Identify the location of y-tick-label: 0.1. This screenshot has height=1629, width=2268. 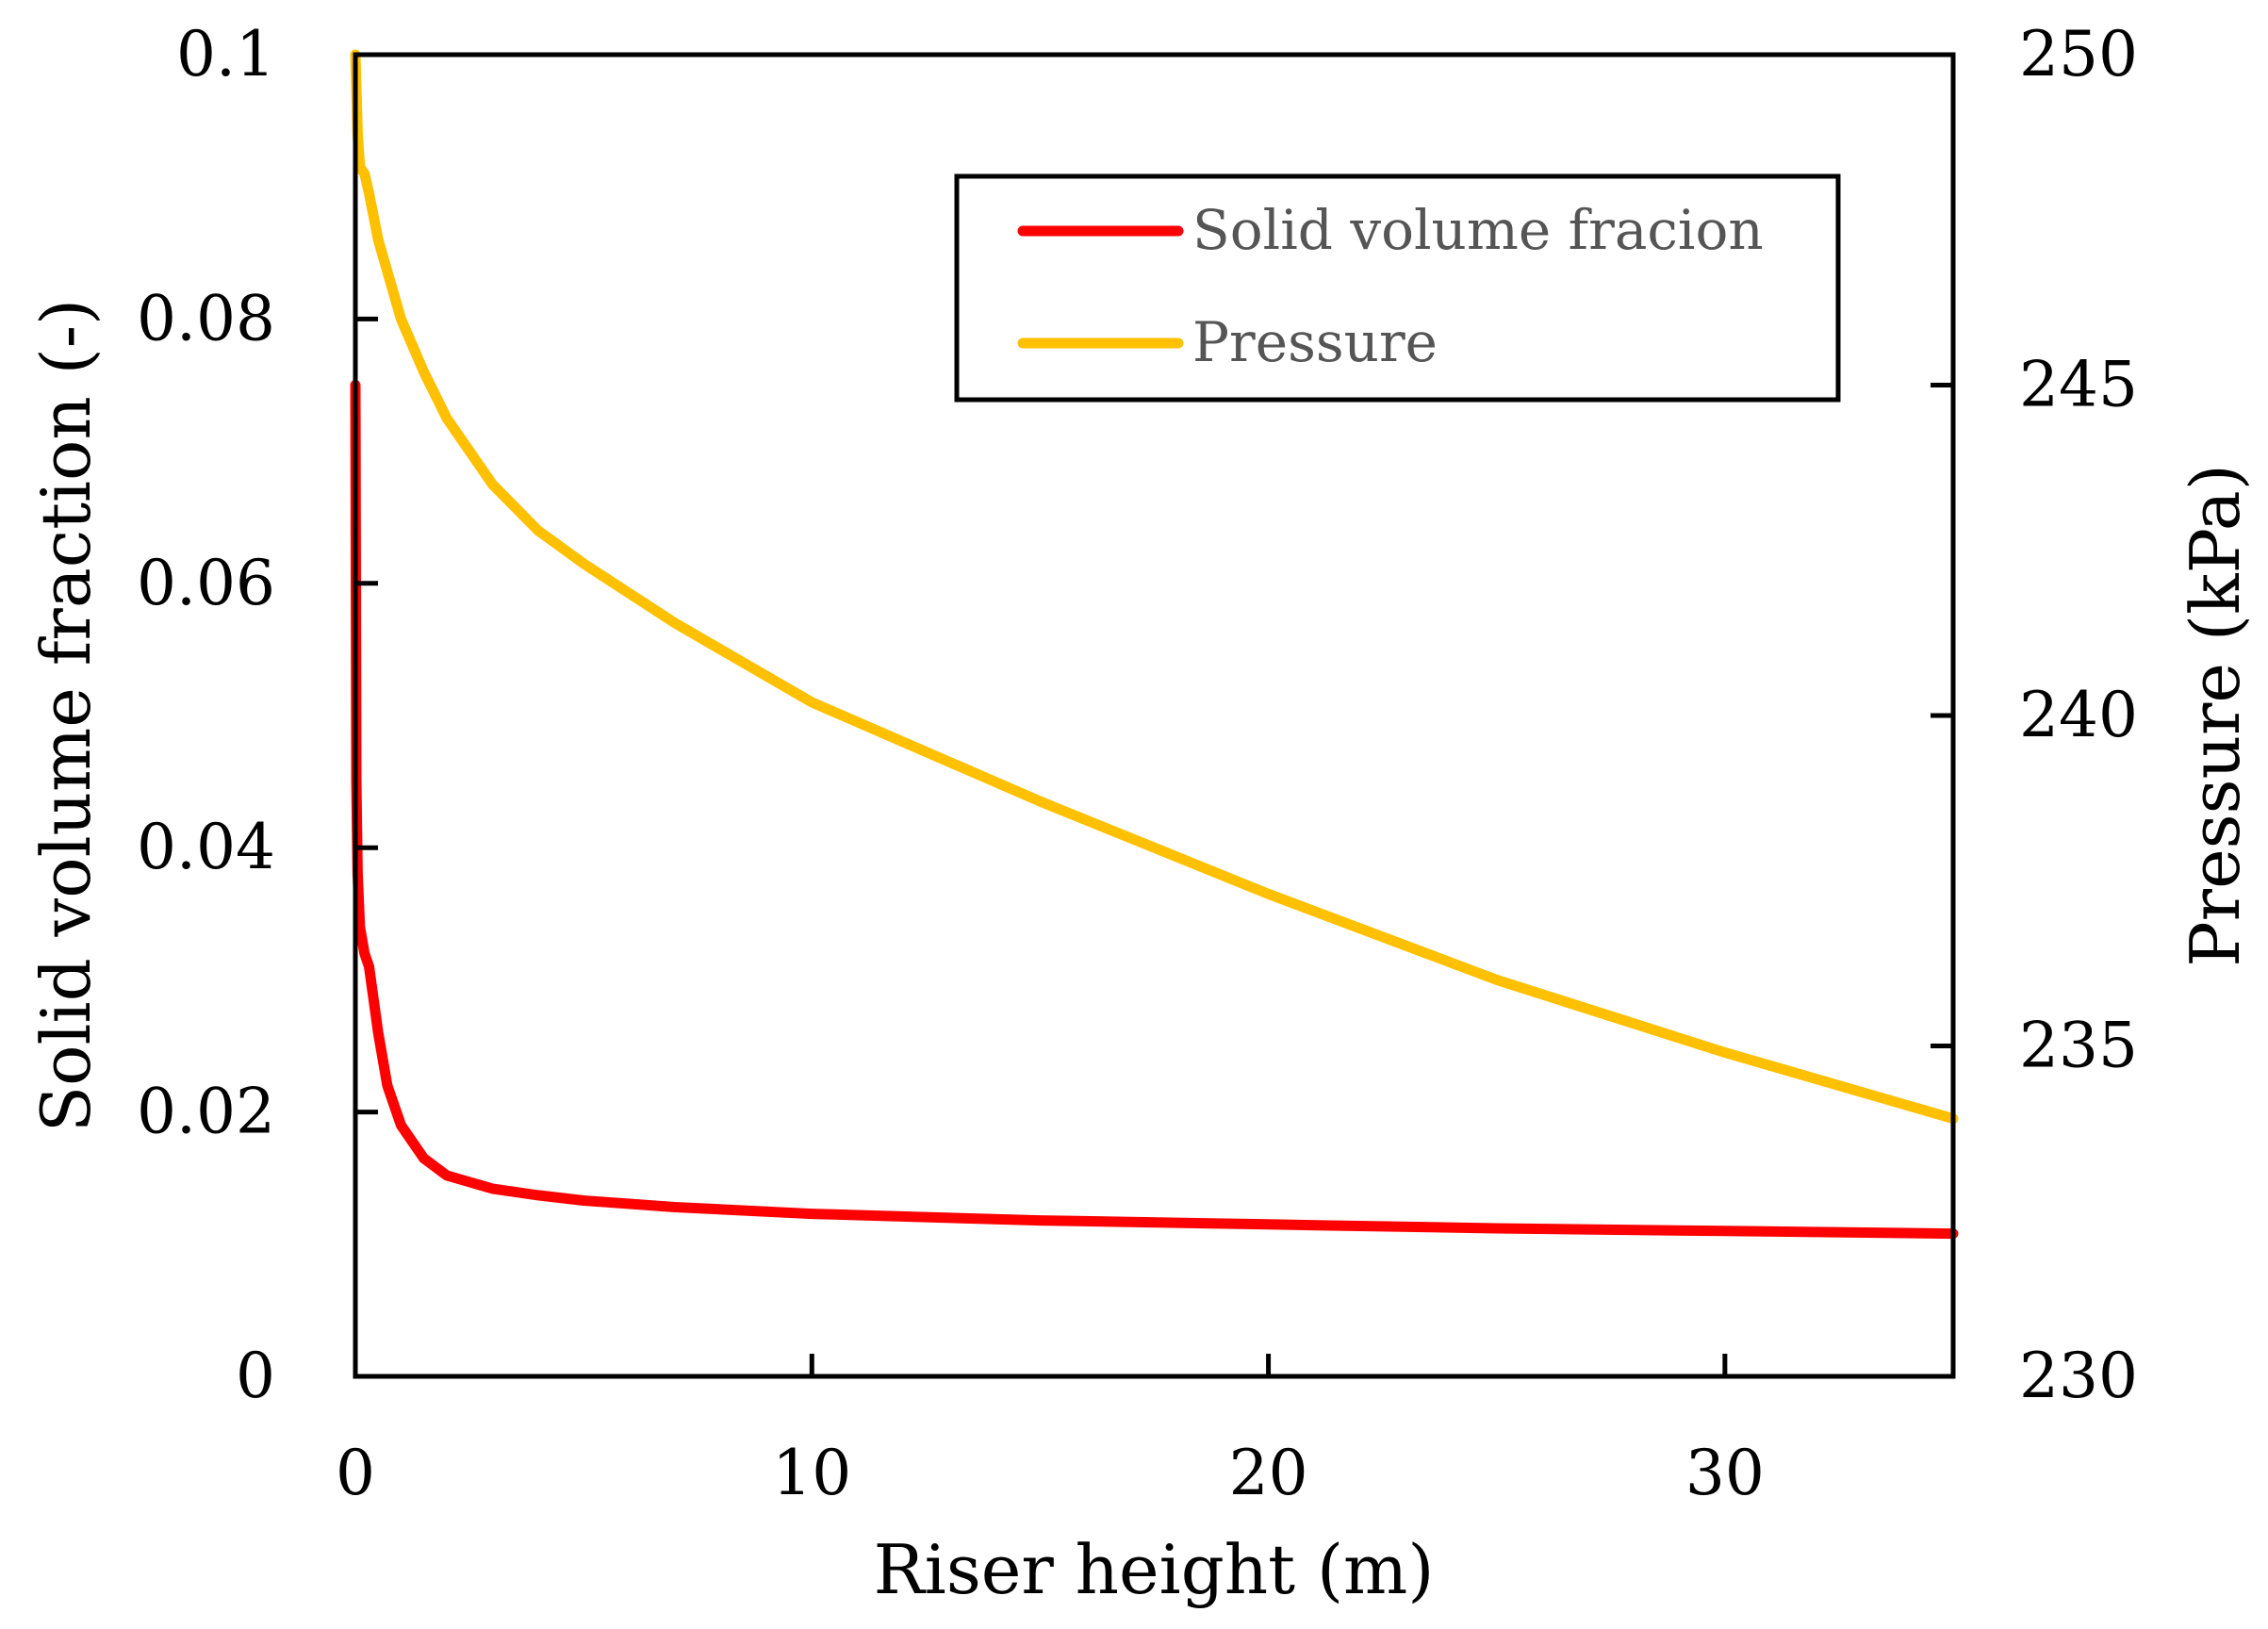
(226, 54).